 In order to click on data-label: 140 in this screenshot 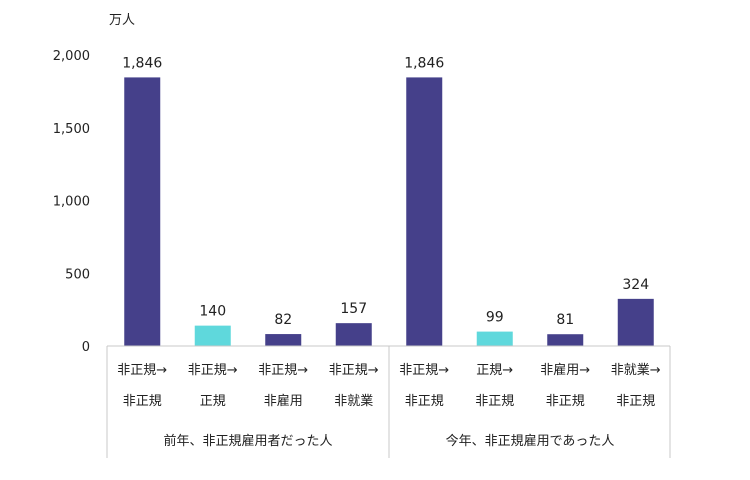, I will do `click(212, 312)`.